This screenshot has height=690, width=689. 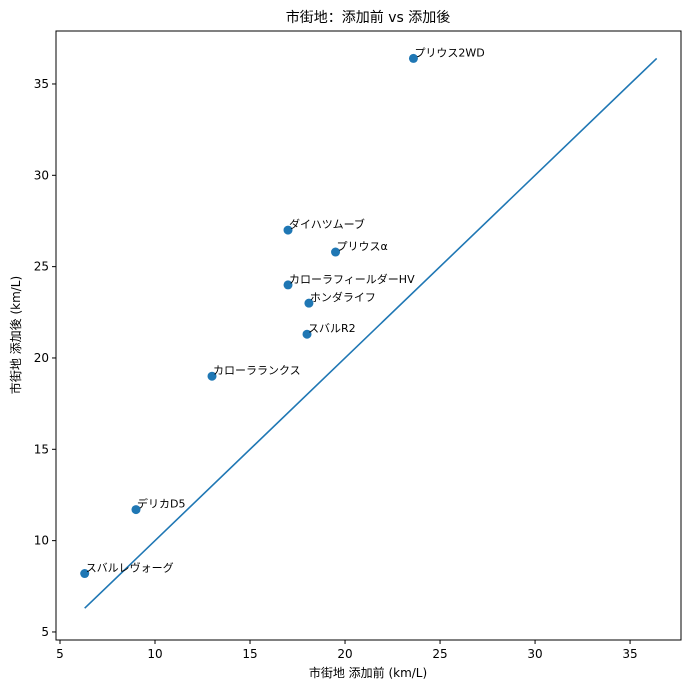 I want to click on x-tick-label: 20, so click(x=344, y=654).